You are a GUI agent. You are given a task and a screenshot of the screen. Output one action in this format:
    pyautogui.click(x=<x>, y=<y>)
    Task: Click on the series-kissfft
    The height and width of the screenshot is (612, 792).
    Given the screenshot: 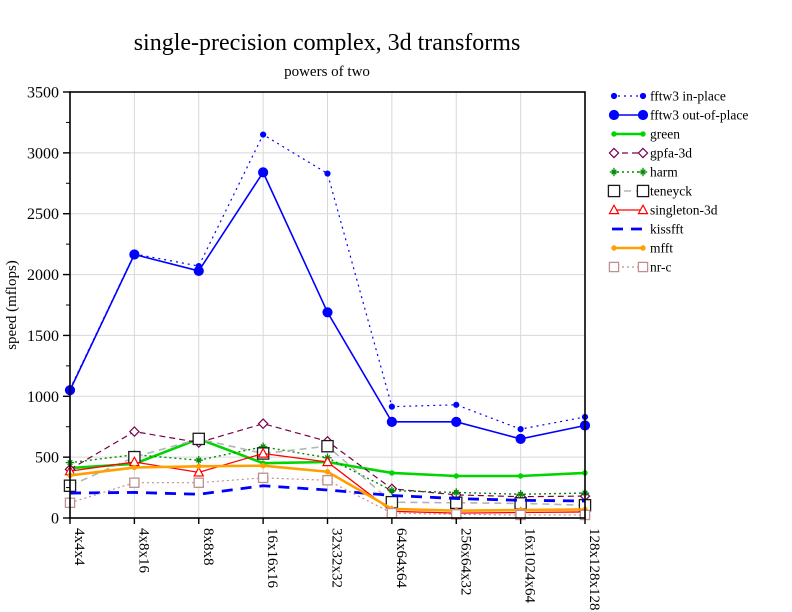 What is the action you would take?
    pyautogui.click(x=327, y=493)
    